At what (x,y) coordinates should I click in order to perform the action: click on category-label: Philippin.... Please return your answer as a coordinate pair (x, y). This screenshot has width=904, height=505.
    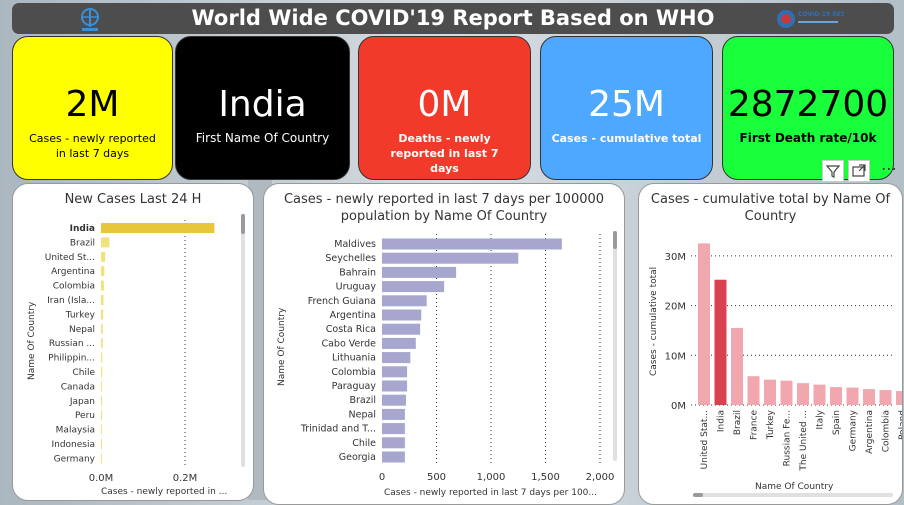
    Looking at the image, I should click on (71, 359).